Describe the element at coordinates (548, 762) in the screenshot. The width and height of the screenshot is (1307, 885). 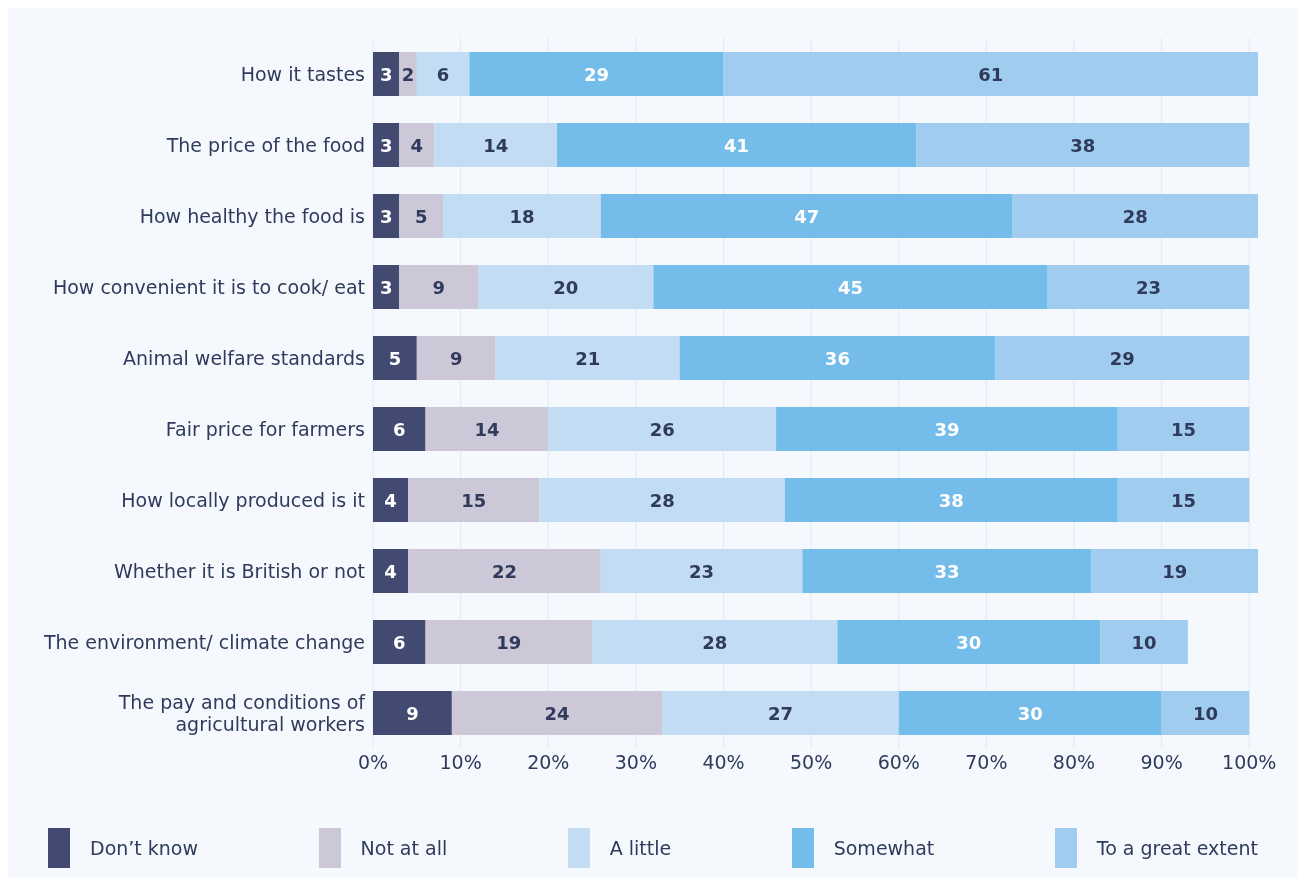
I see `x-tick-label: 20%` at that location.